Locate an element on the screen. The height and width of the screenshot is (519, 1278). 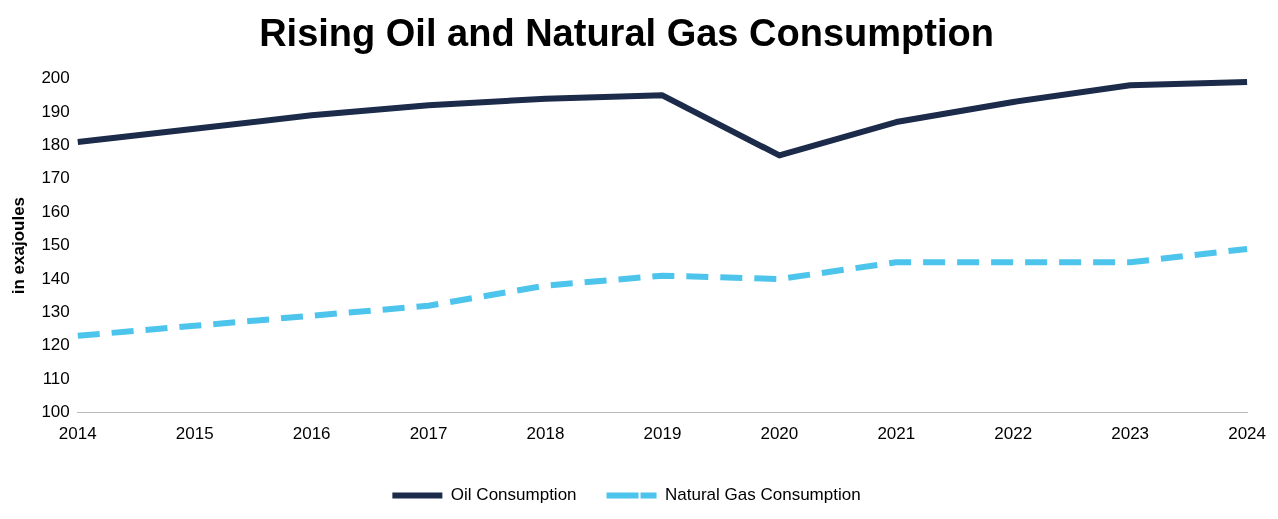
legend-label: Natural Gas Consumption is located at coordinates (763, 495).